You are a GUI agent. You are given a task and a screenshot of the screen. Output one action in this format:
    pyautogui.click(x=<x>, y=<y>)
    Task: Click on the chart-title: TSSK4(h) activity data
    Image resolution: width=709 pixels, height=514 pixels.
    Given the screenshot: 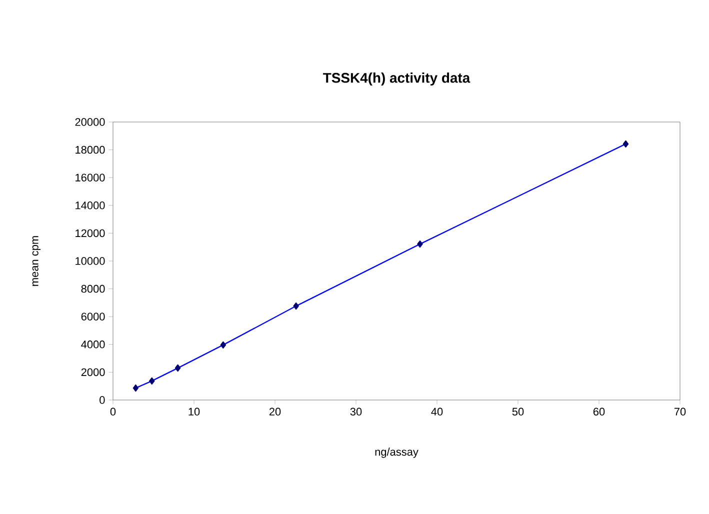 What is the action you would take?
    pyautogui.click(x=396, y=79)
    